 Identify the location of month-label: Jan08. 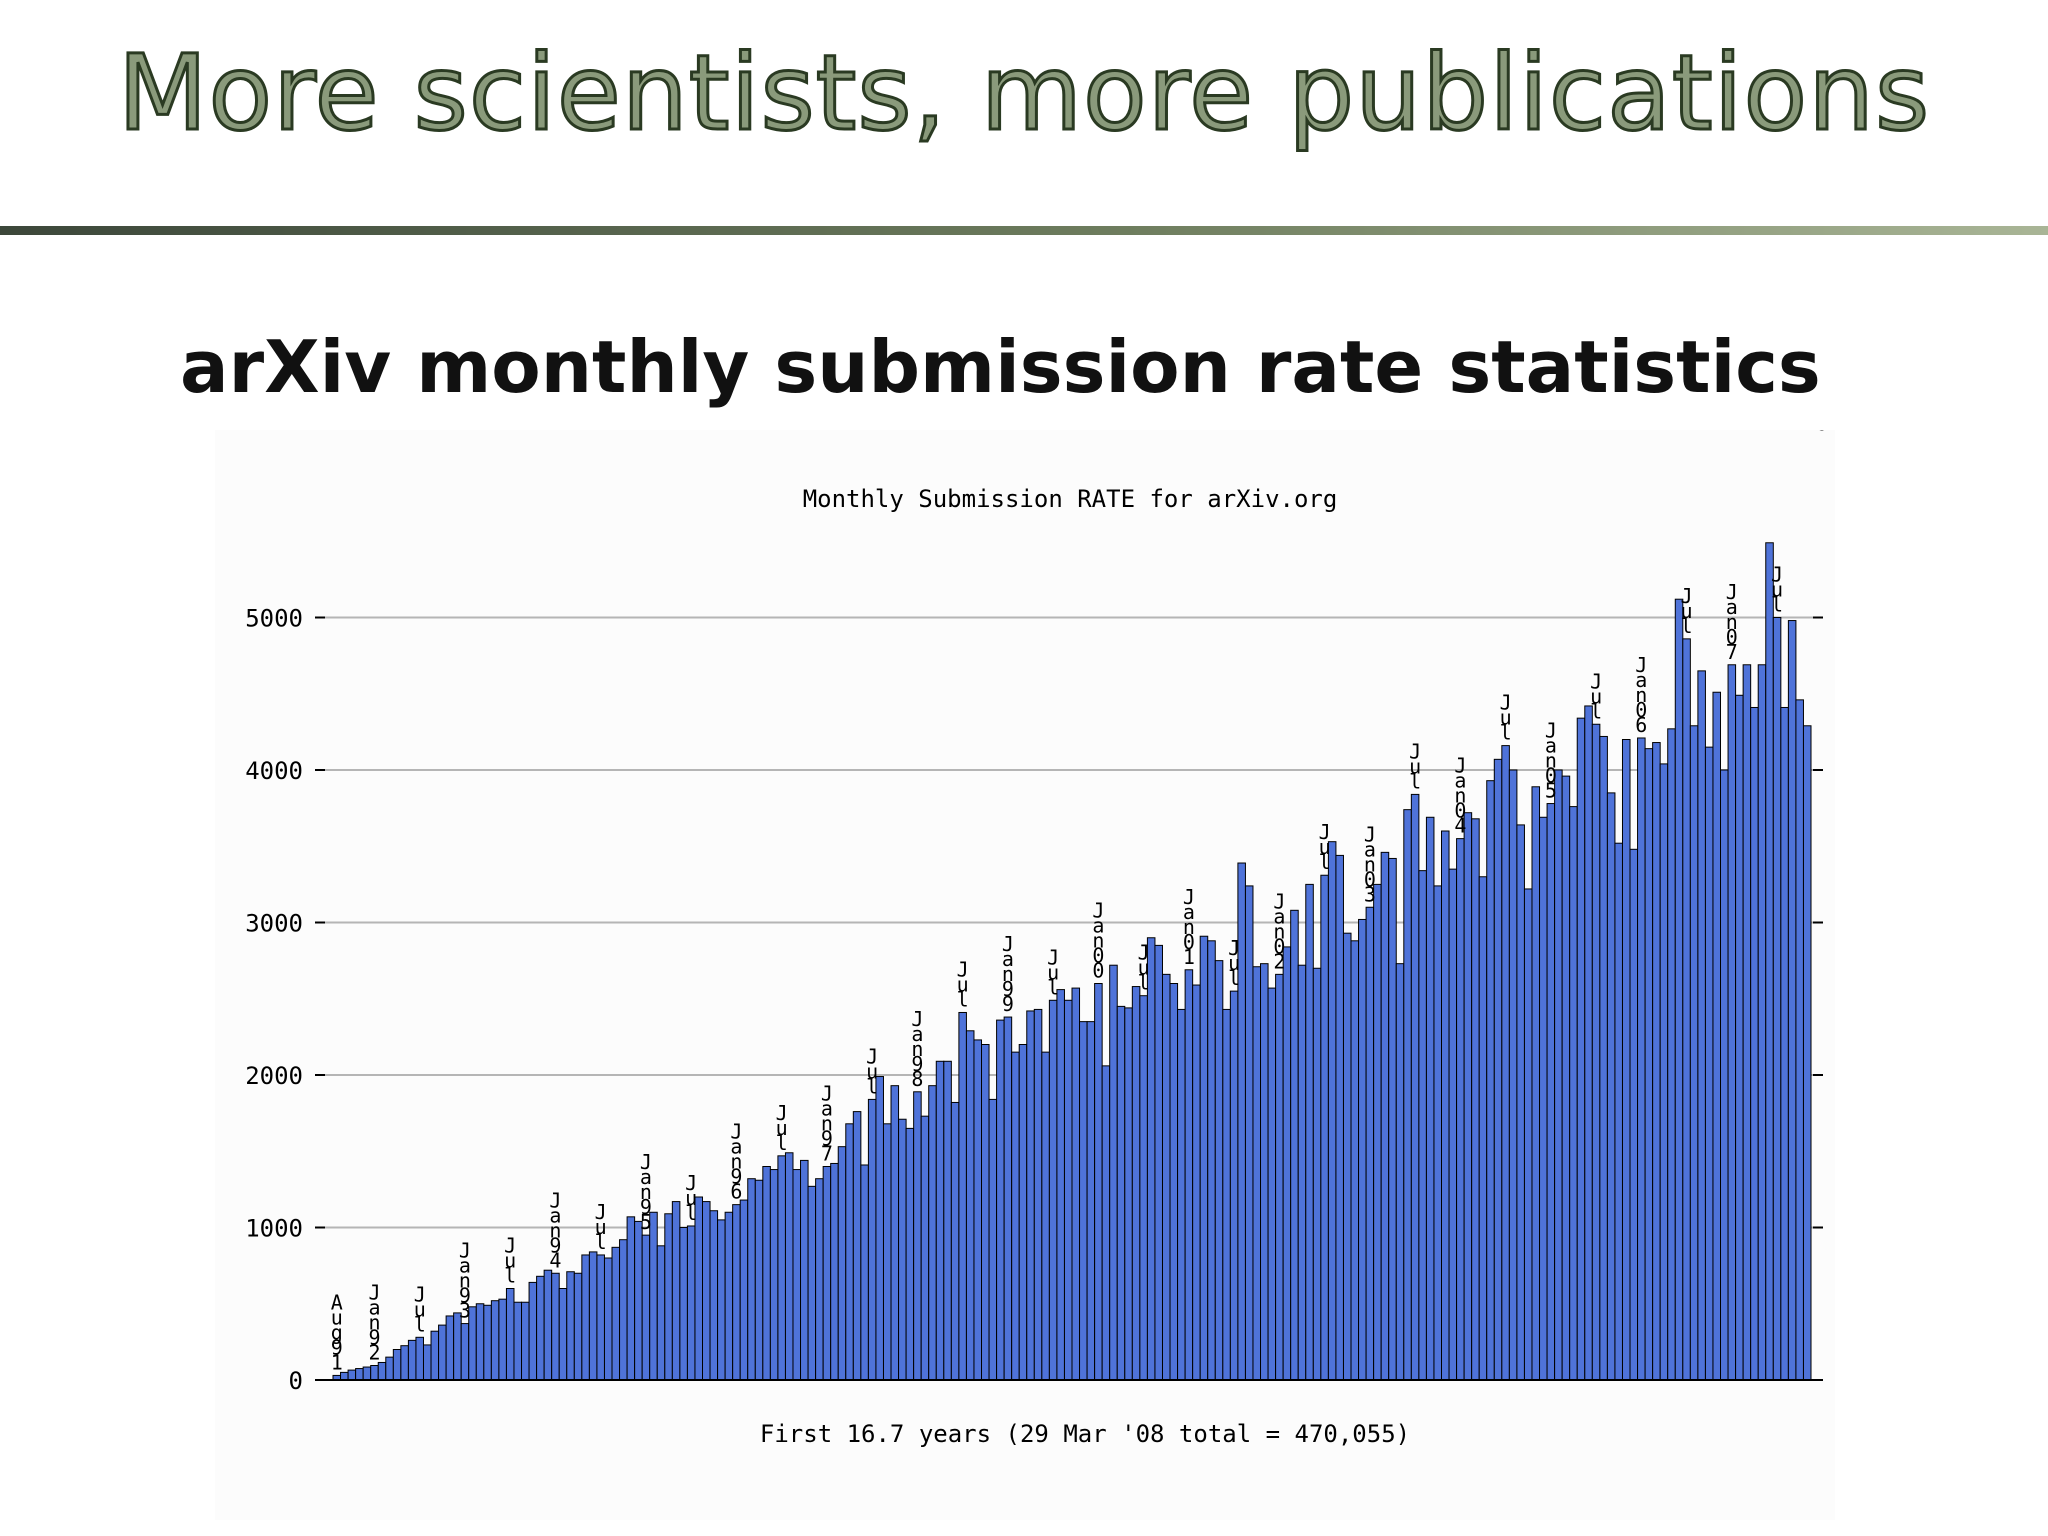
(1822, 432).